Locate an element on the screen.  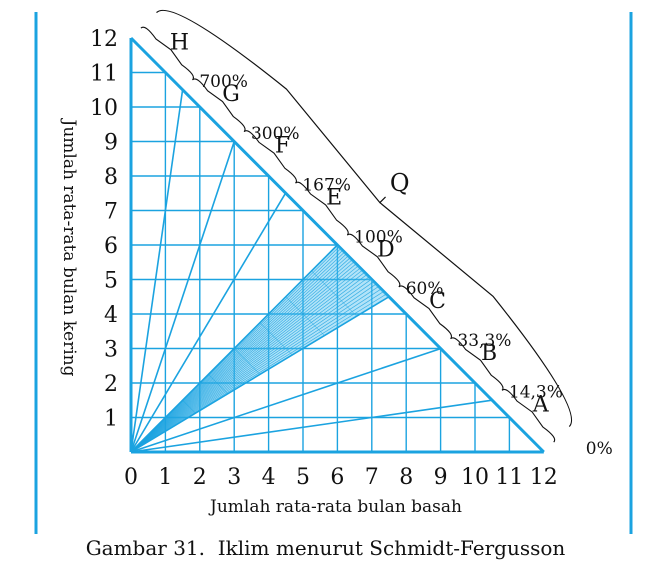
class-label: E is located at coordinates (334, 197).